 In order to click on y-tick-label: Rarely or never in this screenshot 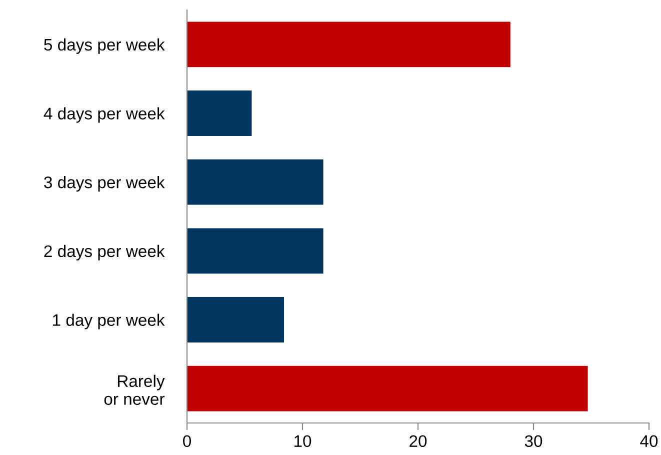, I will do `click(134, 389)`.